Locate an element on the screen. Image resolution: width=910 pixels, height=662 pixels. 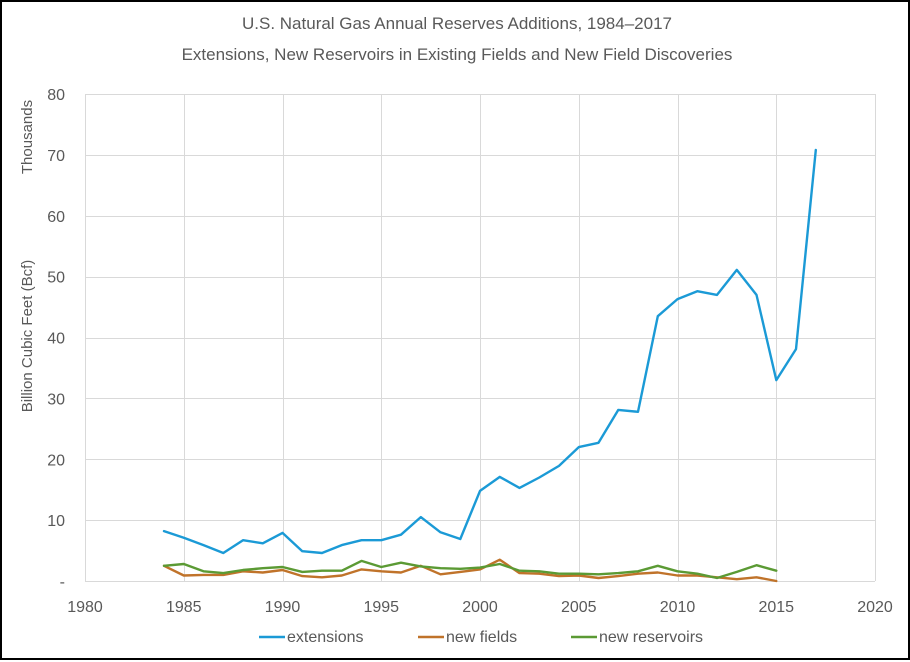
y-tick-label: - is located at coordinates (62, 582).